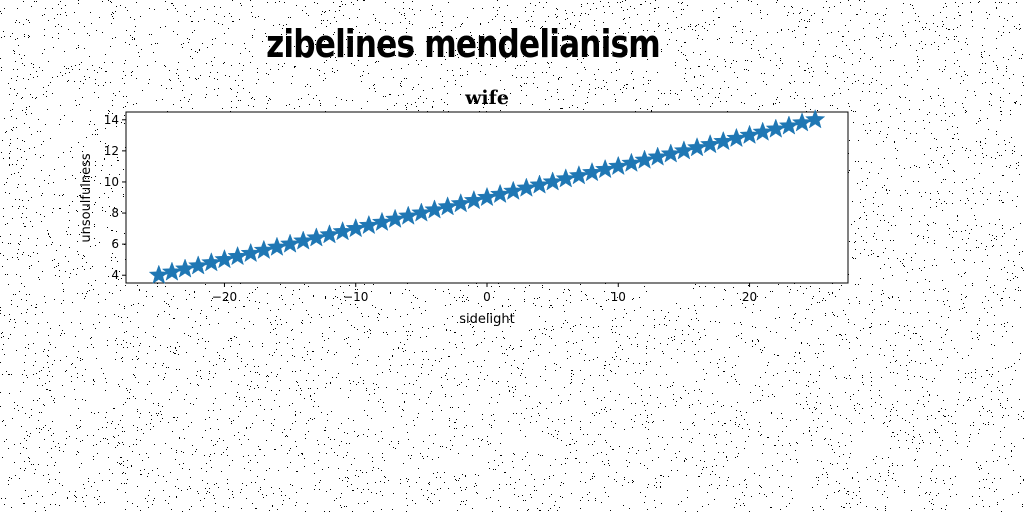 The image size is (1024, 512). I want to click on y-tick-label: 6, so click(115, 244).